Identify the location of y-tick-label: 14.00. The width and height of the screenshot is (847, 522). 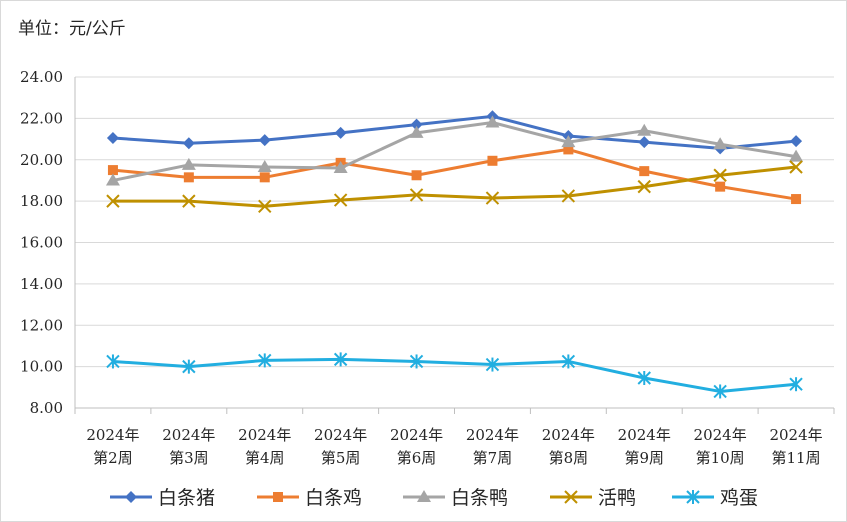
(41, 284).